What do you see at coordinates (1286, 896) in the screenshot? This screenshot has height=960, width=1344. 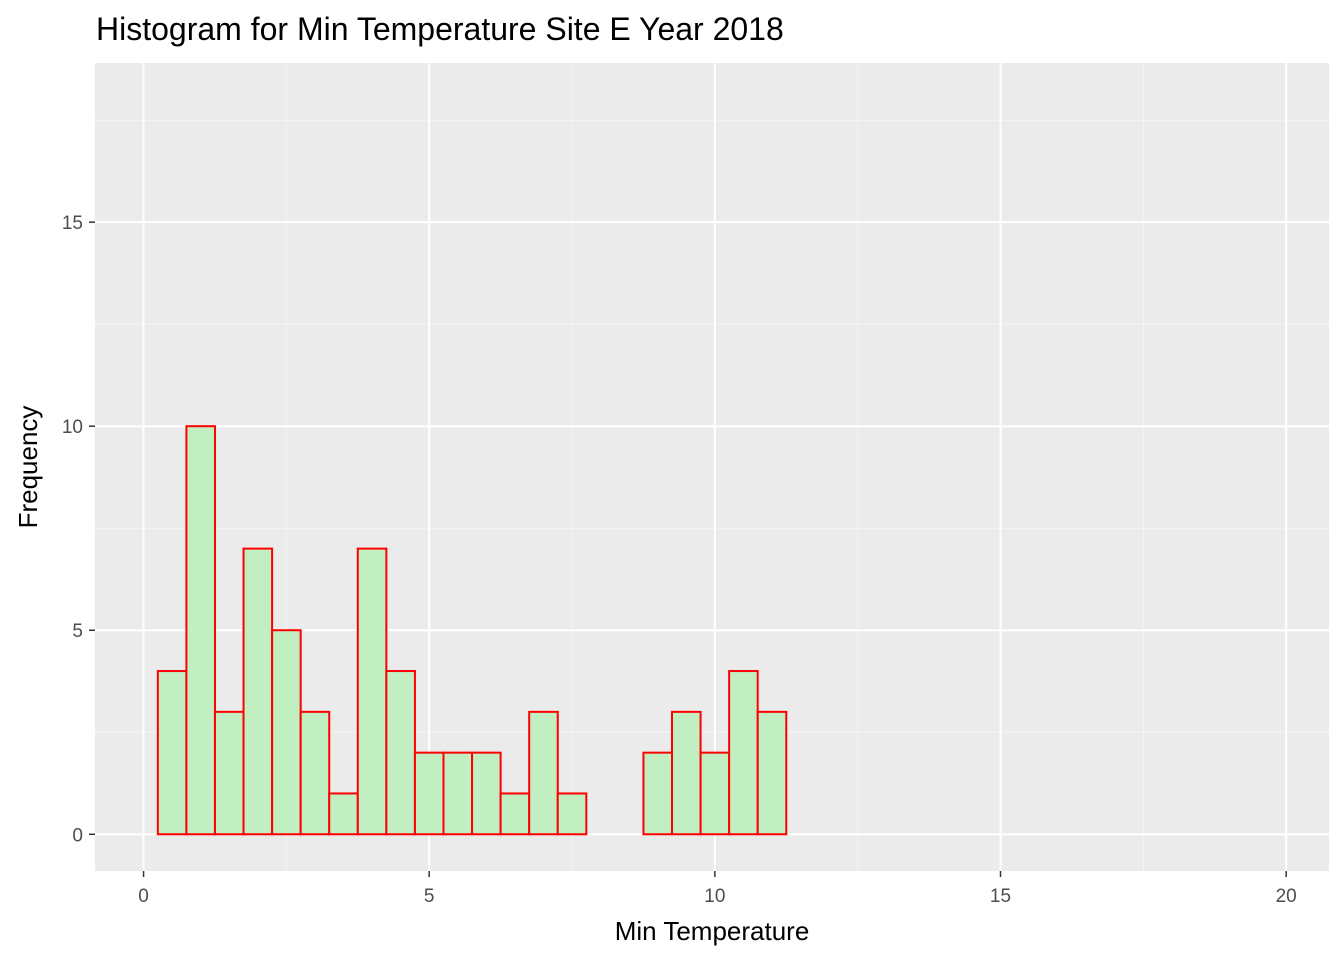 I see `x-tick-label: 20` at bounding box center [1286, 896].